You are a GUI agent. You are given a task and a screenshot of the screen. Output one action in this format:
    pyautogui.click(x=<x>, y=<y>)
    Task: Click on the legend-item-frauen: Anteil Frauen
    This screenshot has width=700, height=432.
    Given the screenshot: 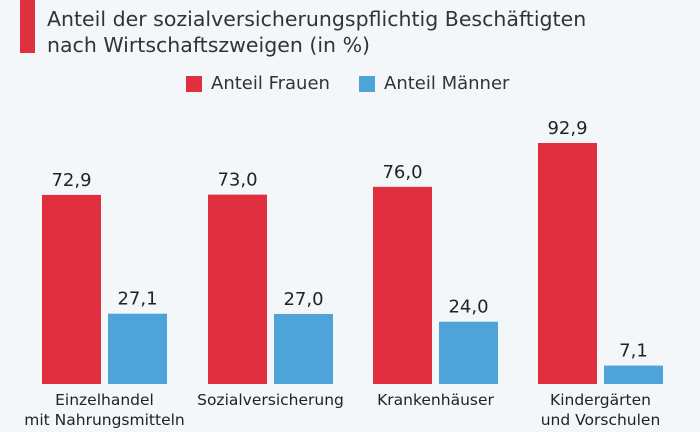 What is the action you would take?
    pyautogui.click(x=258, y=83)
    